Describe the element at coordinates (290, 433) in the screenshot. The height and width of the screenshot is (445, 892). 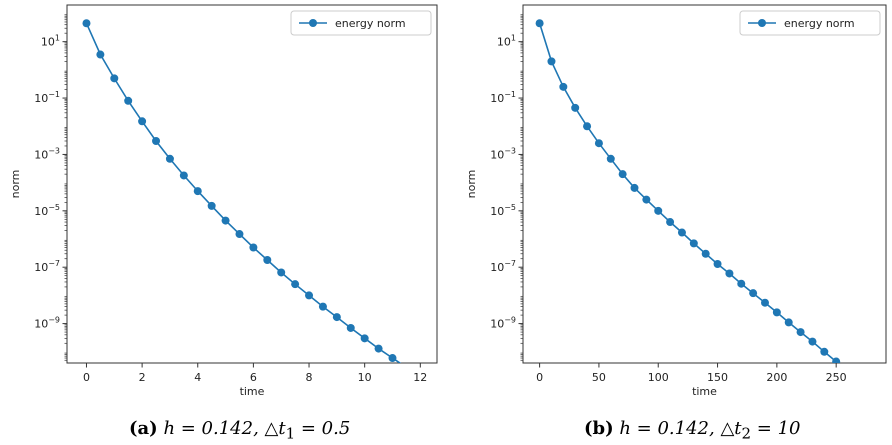
I see `caption-a-sub: 1` at that location.